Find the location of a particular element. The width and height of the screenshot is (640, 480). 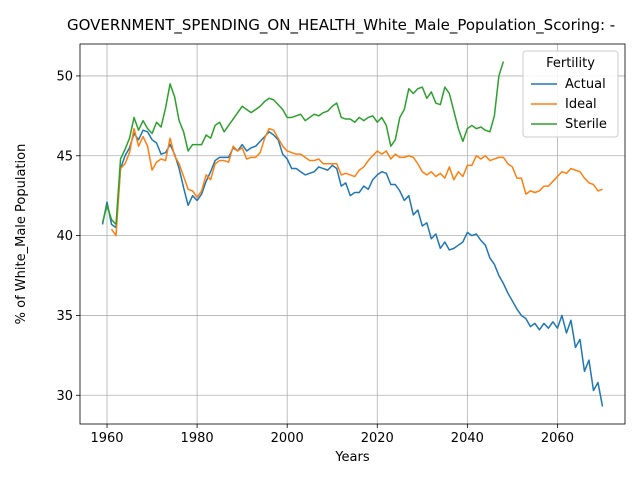

y-tick-label: 45 is located at coordinates (64, 156).